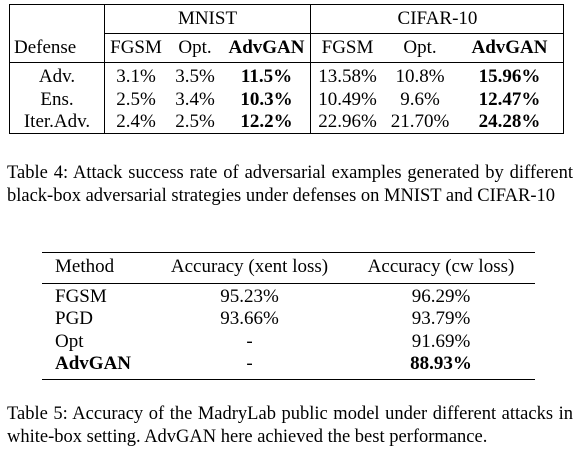 This screenshot has height=473, width=581. I want to click on table-cell: 11.5%, so click(266, 76).